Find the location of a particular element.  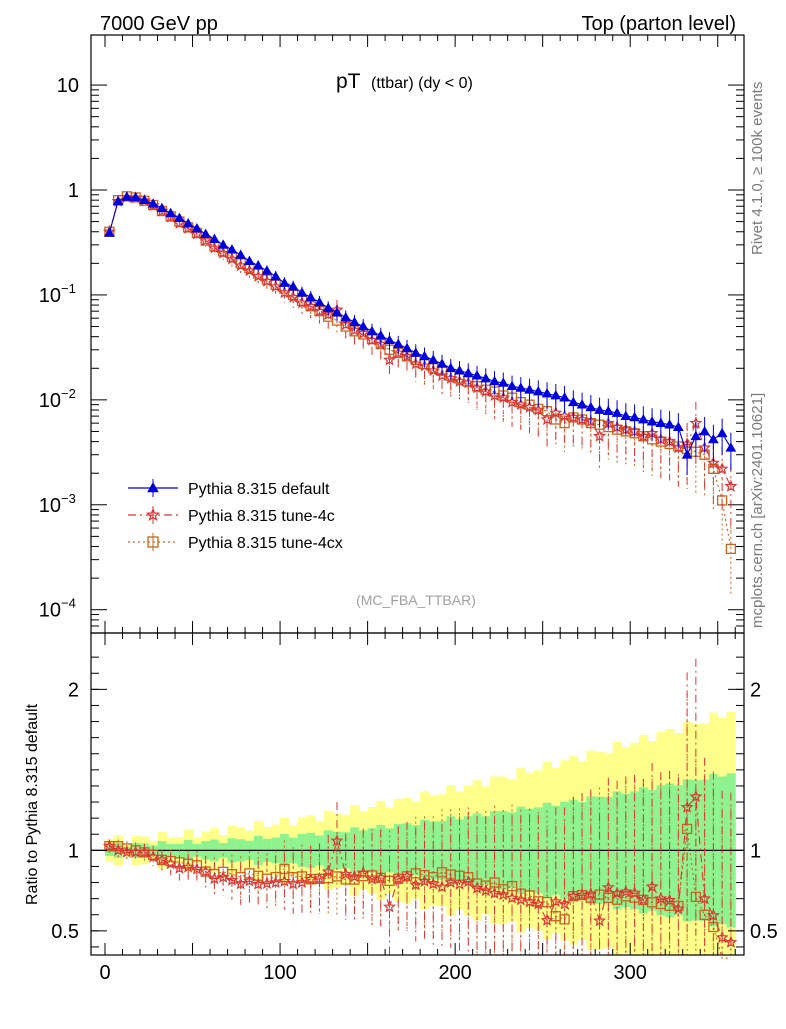

y-tick-label: 1 is located at coordinates (73, 191).